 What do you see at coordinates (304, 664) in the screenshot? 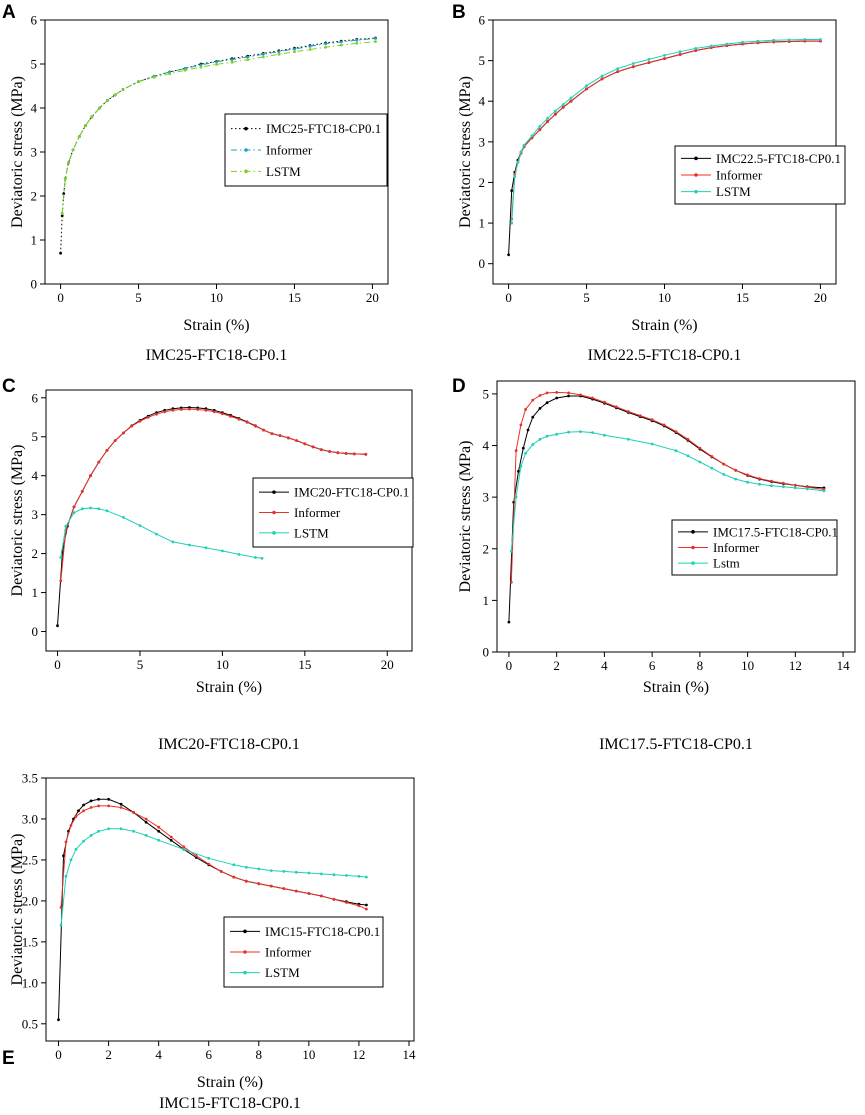
I see `x-tick-label: 15` at bounding box center [304, 664].